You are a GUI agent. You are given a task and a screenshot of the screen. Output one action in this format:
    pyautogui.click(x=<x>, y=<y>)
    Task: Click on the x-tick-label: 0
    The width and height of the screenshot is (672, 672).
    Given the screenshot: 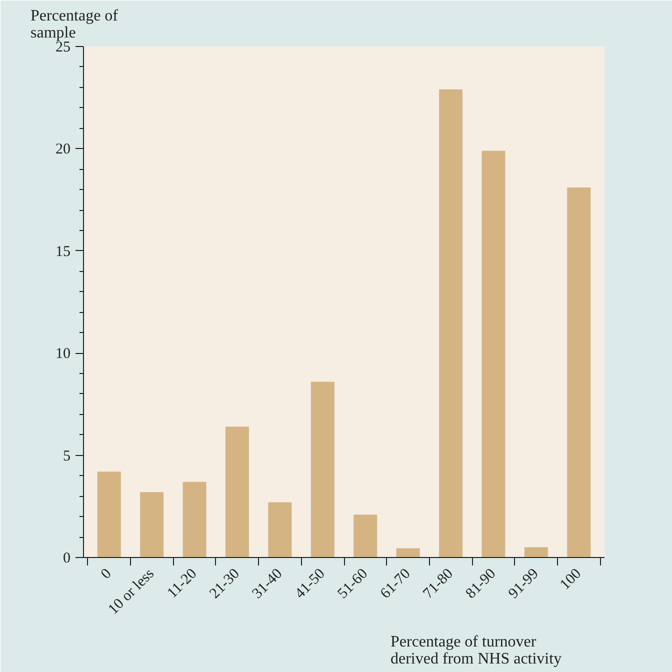 What is the action you would take?
    pyautogui.click(x=106, y=574)
    